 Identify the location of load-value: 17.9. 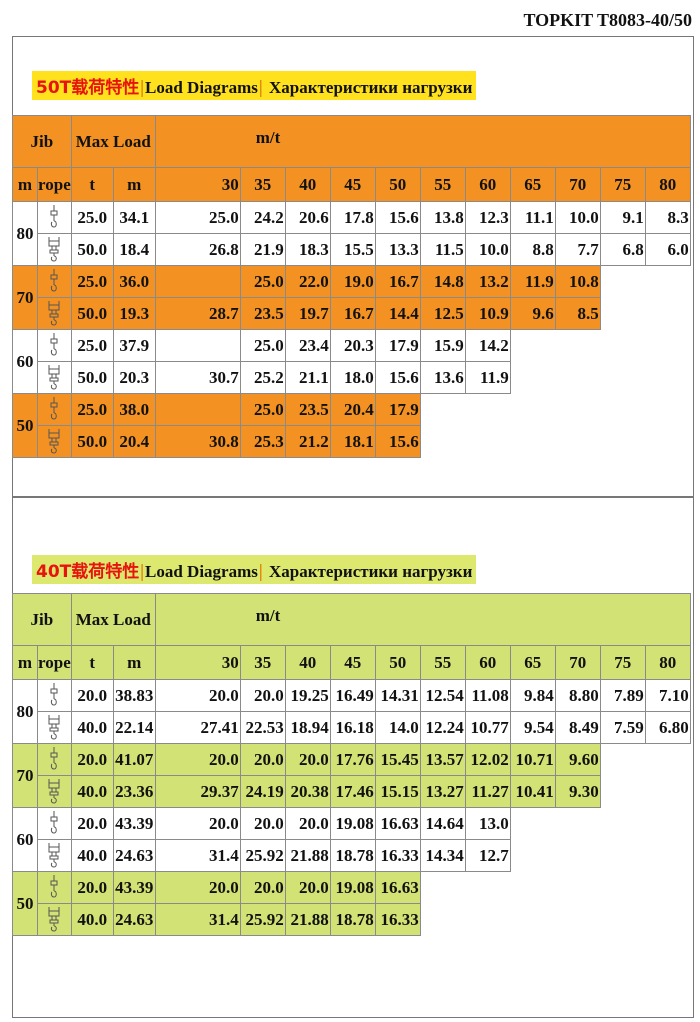
(397, 409).